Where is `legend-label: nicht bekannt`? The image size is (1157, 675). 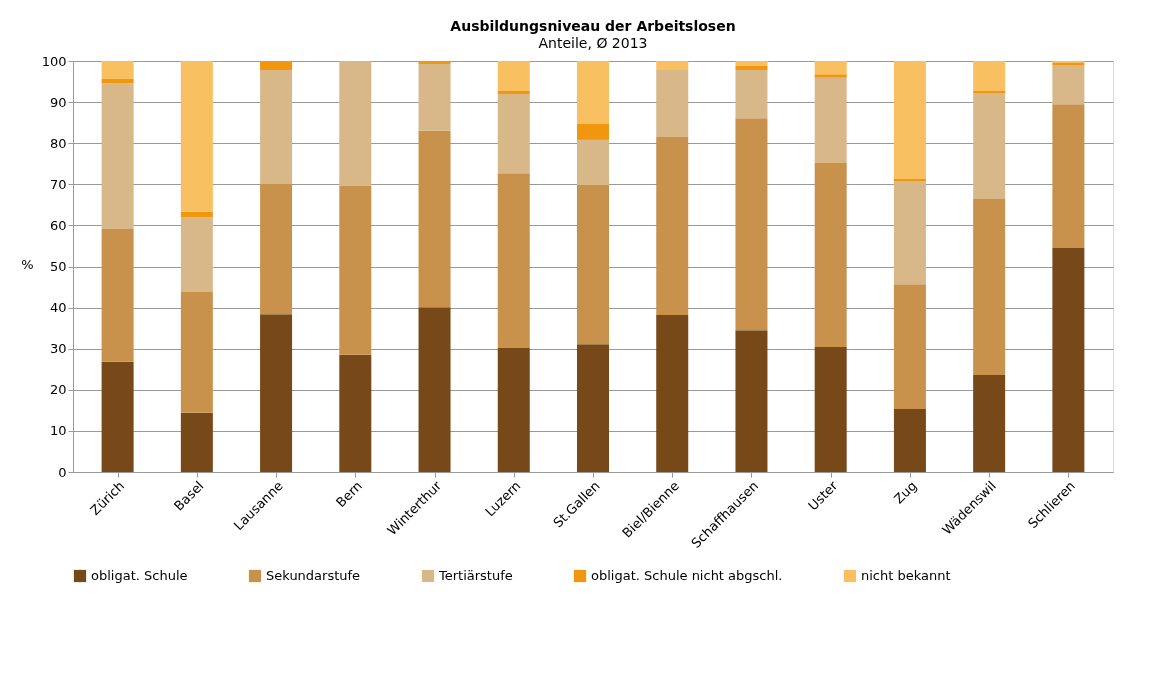
legend-label: nicht bekannt is located at coordinates (906, 575).